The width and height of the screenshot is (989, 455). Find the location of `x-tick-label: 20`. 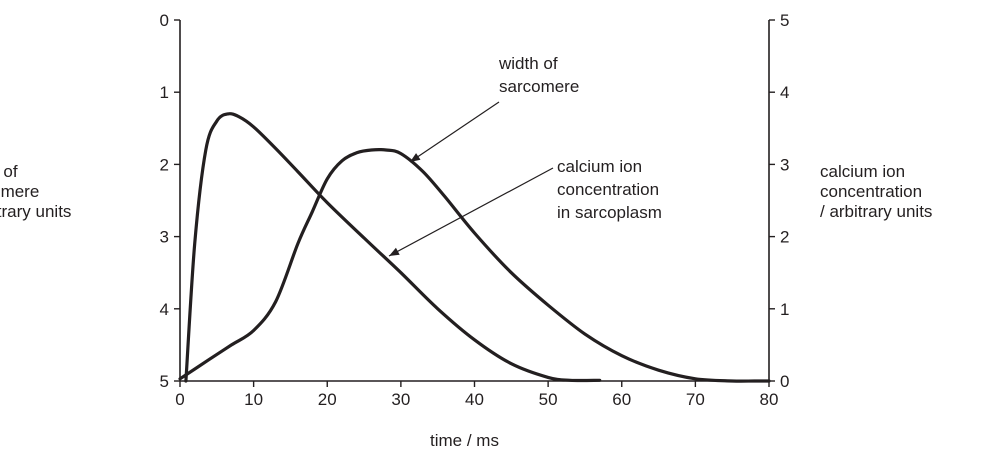

x-tick-label: 20 is located at coordinates (327, 399).